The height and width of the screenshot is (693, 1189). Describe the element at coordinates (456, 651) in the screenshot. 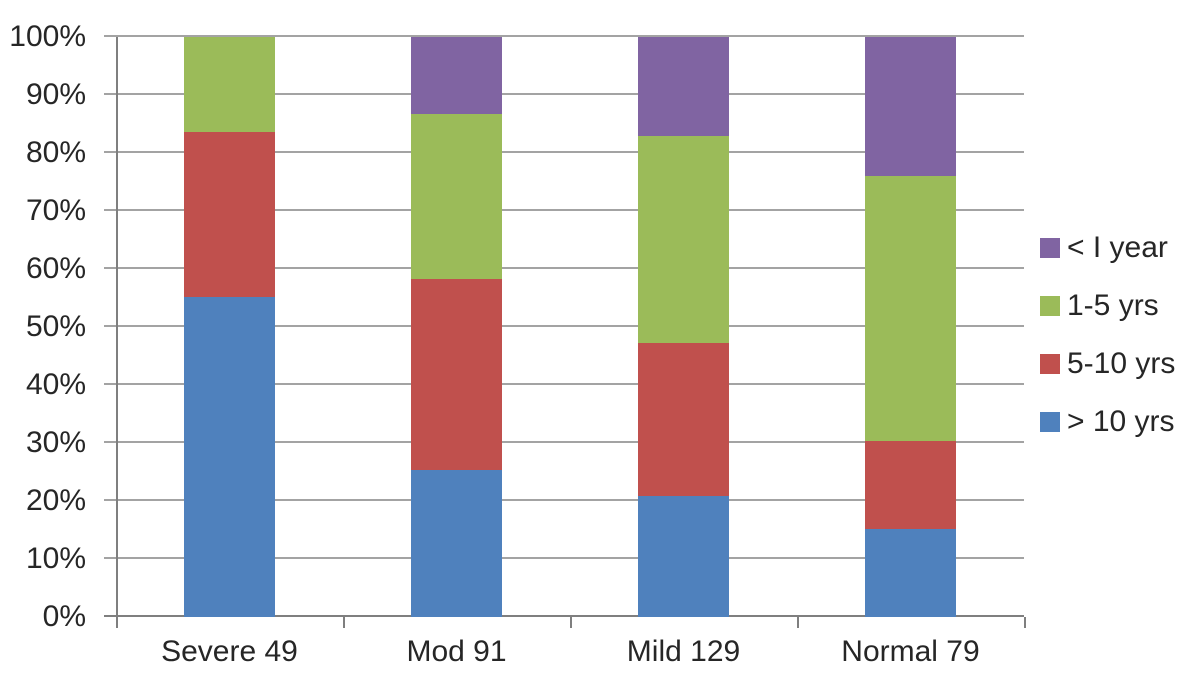

I see `x-axis-category-label: Mod 91` at that location.